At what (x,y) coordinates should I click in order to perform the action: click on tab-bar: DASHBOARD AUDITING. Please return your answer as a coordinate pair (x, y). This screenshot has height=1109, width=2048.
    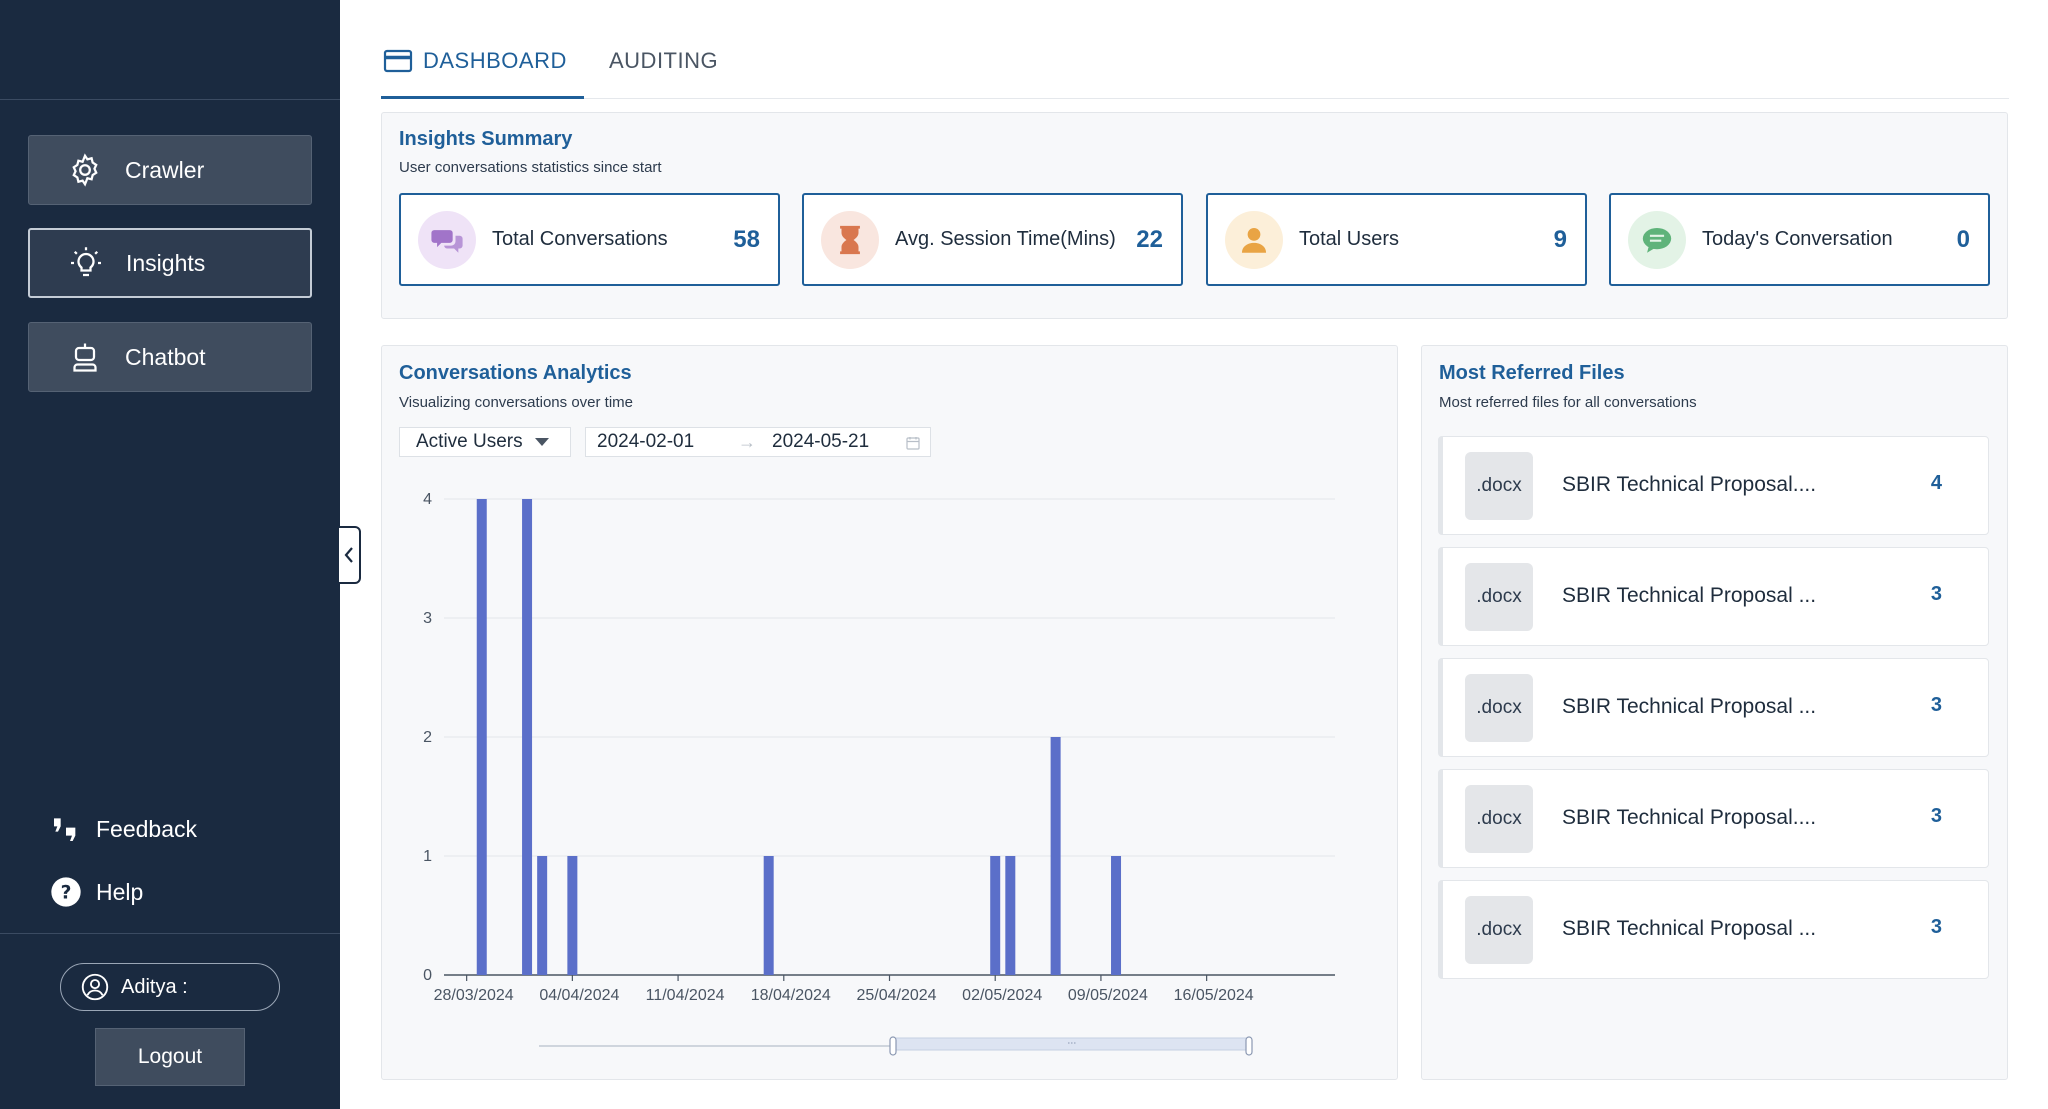
    Looking at the image, I should click on (1195, 69).